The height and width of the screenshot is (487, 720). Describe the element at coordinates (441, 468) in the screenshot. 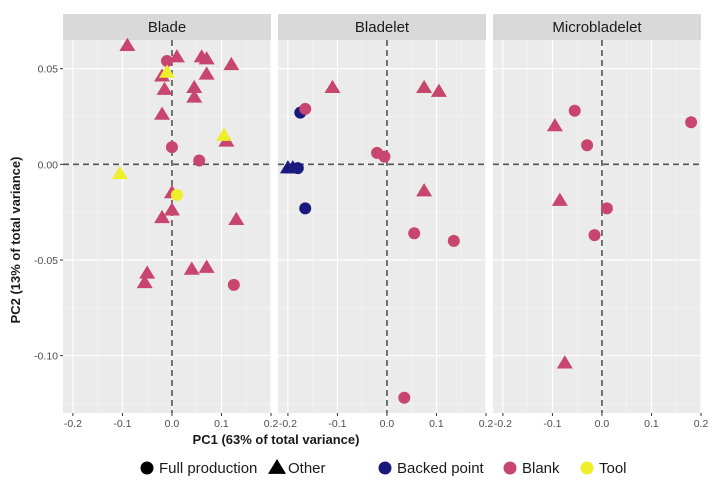

I see `legend-label: Backed point` at that location.